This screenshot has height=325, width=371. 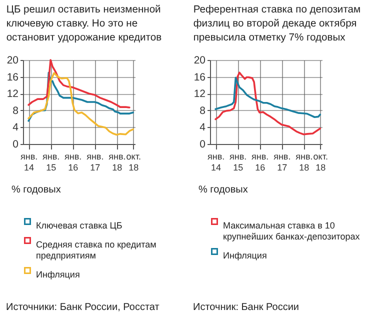 I want to click on legend-label: Ключевая ставка ЦБ, so click(x=79, y=225).